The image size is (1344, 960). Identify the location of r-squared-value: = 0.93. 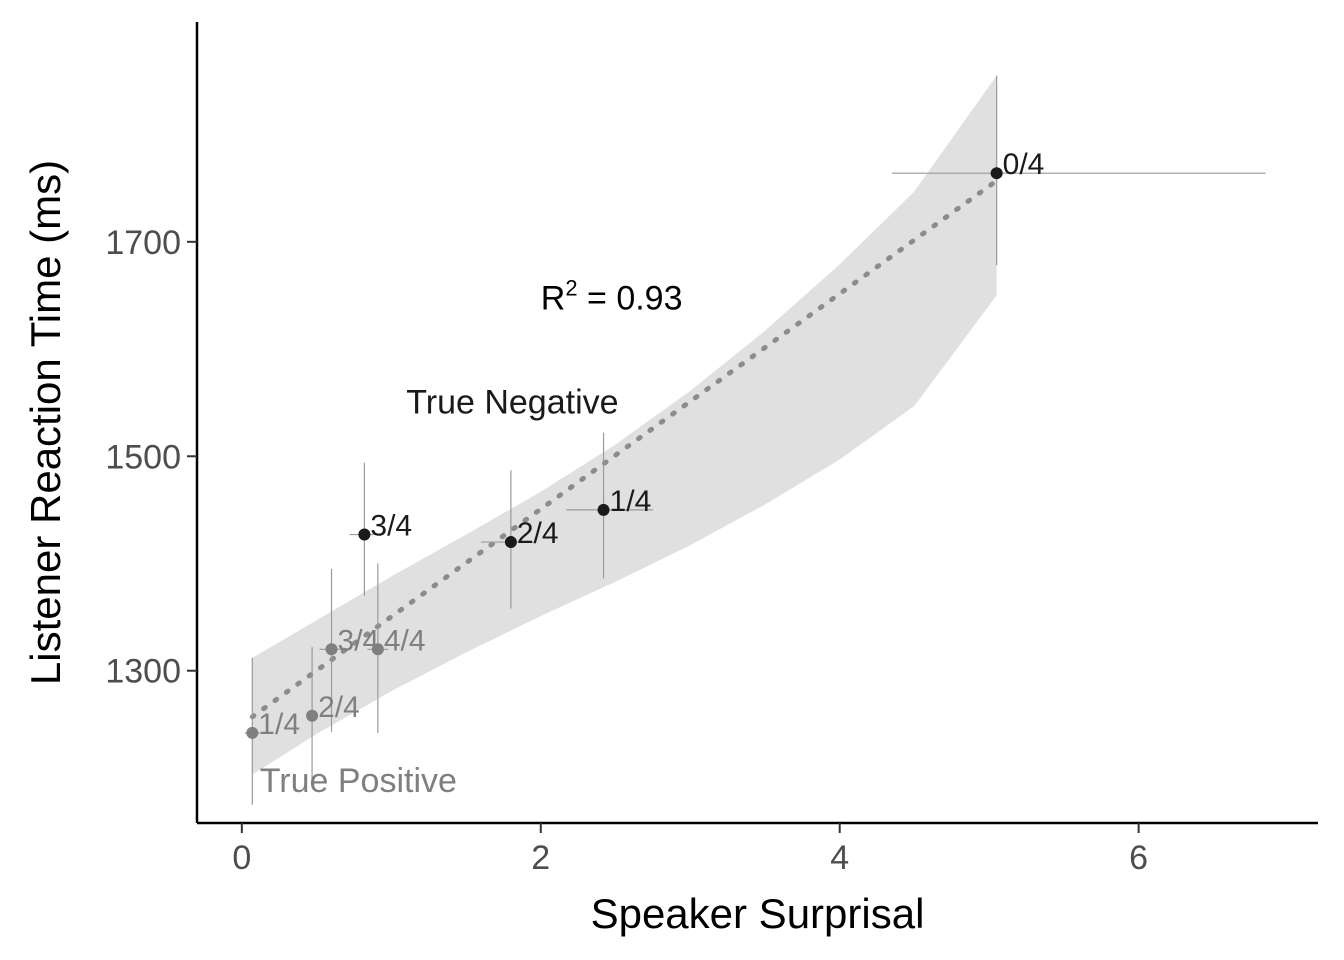
(630, 298).